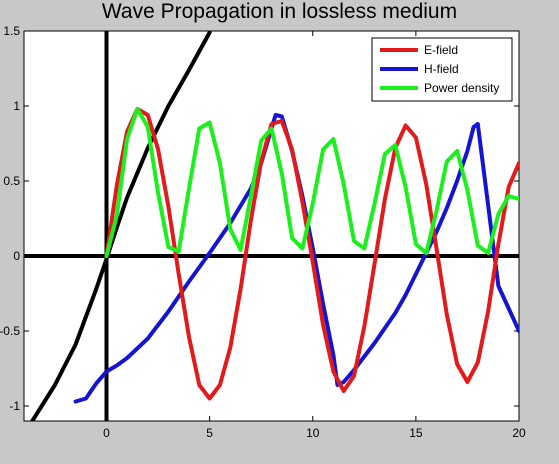 This screenshot has height=464, width=559. I want to click on legend: E-field H-field Power density, so click(442, 69).